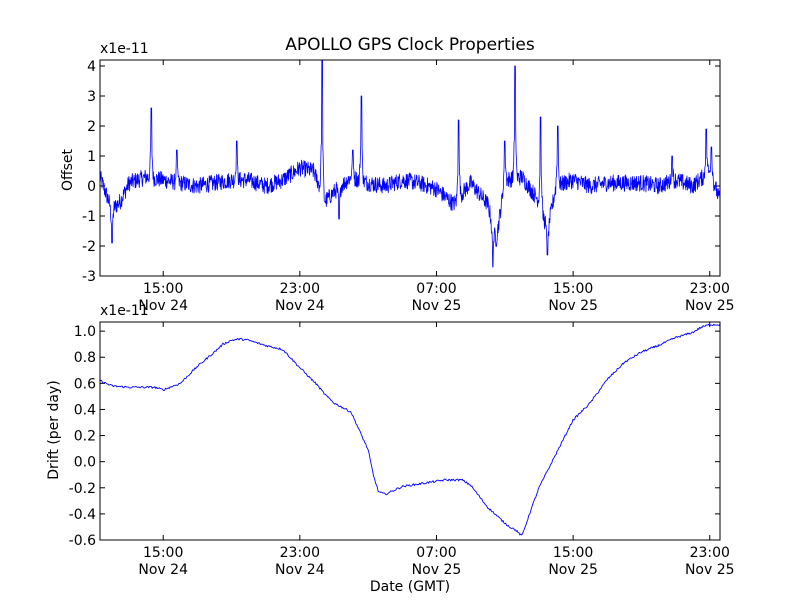 The width and height of the screenshot is (800, 600). What do you see at coordinates (124, 49) in the screenshot?
I see `offset-axis-multiplier: x1e-11` at bounding box center [124, 49].